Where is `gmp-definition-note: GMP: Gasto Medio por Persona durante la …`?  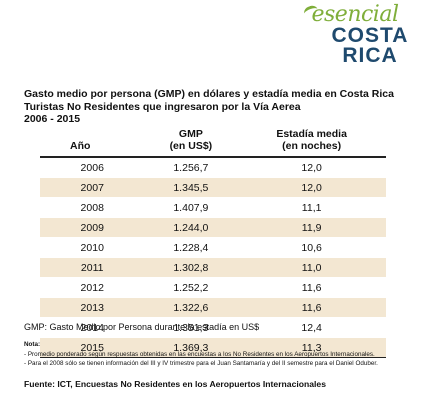 gmp-definition-note: GMP: Gasto Medio por Persona durante la … is located at coordinates (142, 327).